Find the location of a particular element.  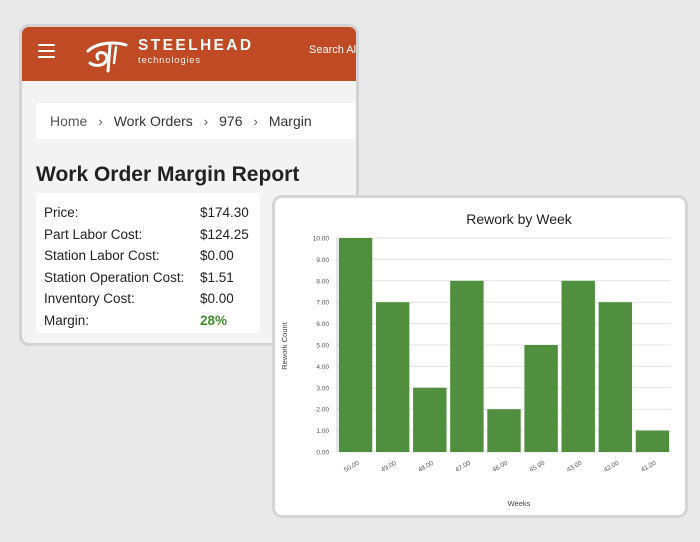

chart-title: Rework by Week is located at coordinates (519, 219).